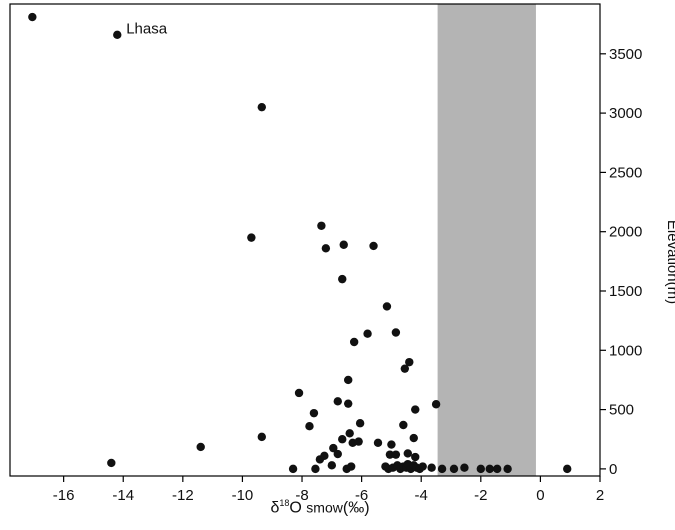 This screenshot has height=530, width=675. What do you see at coordinates (486, 240) in the screenshot?
I see `shaded-band` at bounding box center [486, 240].